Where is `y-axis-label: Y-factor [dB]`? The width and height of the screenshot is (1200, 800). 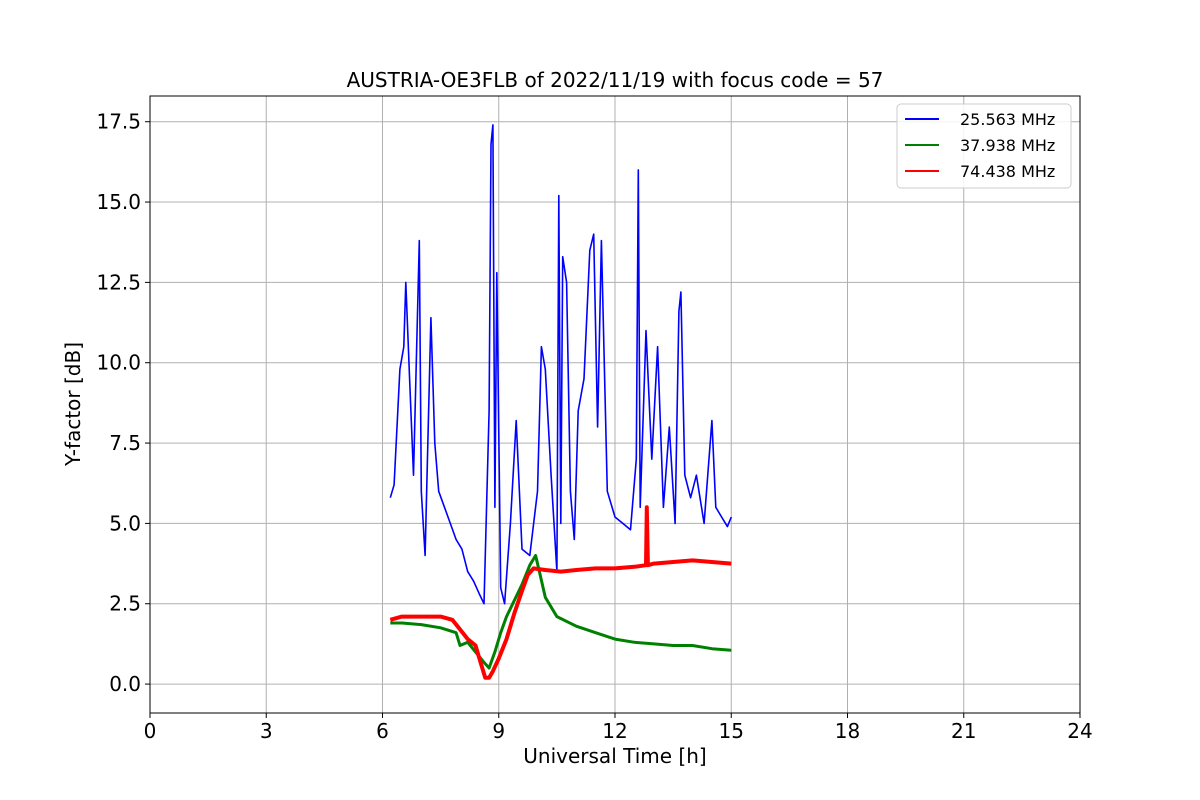 y-axis-label: Y-factor [dB] is located at coordinates (73, 404).